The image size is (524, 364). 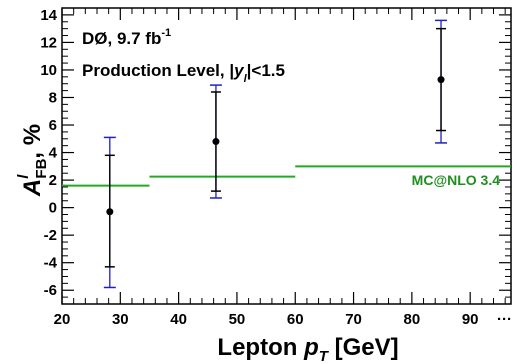 I want to click on x-tick-label: 30, so click(x=120, y=319).